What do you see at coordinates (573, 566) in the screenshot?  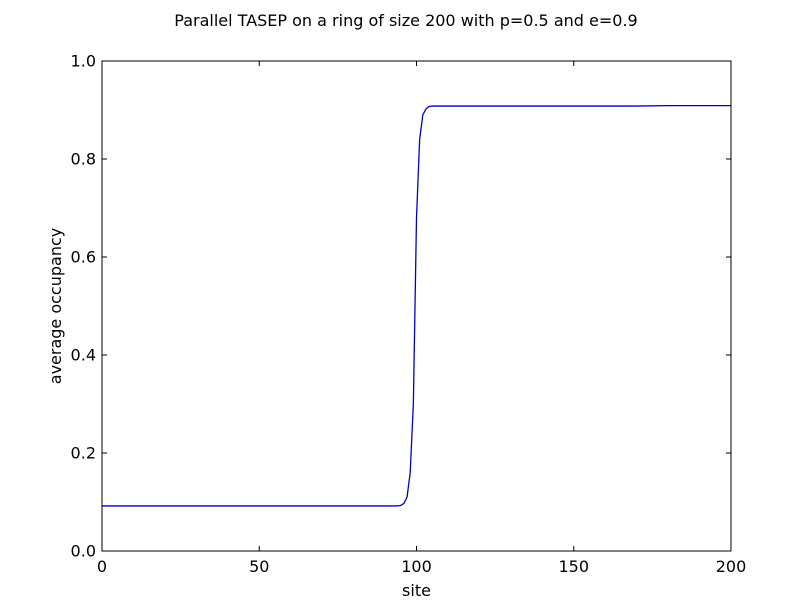 I see `x-tick-label: 150` at bounding box center [573, 566].